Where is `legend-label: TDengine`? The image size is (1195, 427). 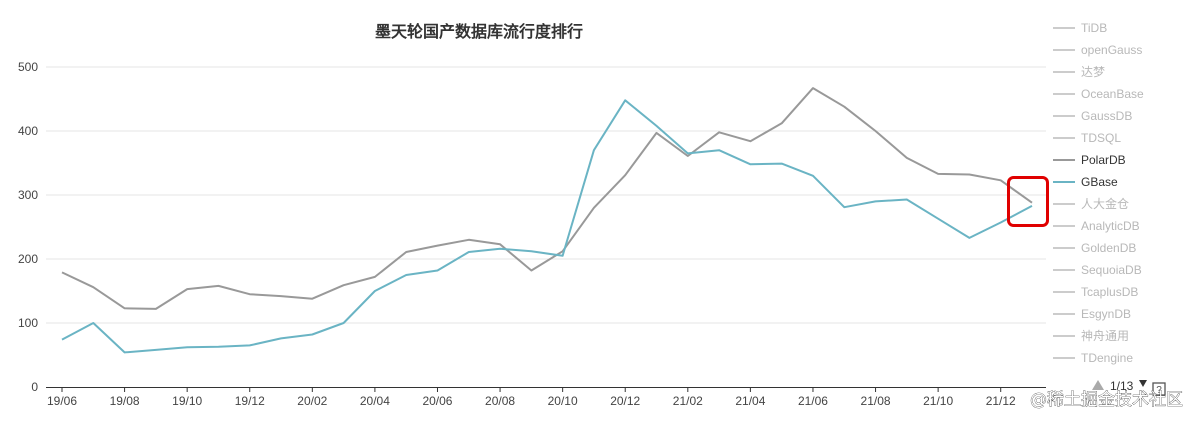 legend-label: TDengine is located at coordinates (1107, 358).